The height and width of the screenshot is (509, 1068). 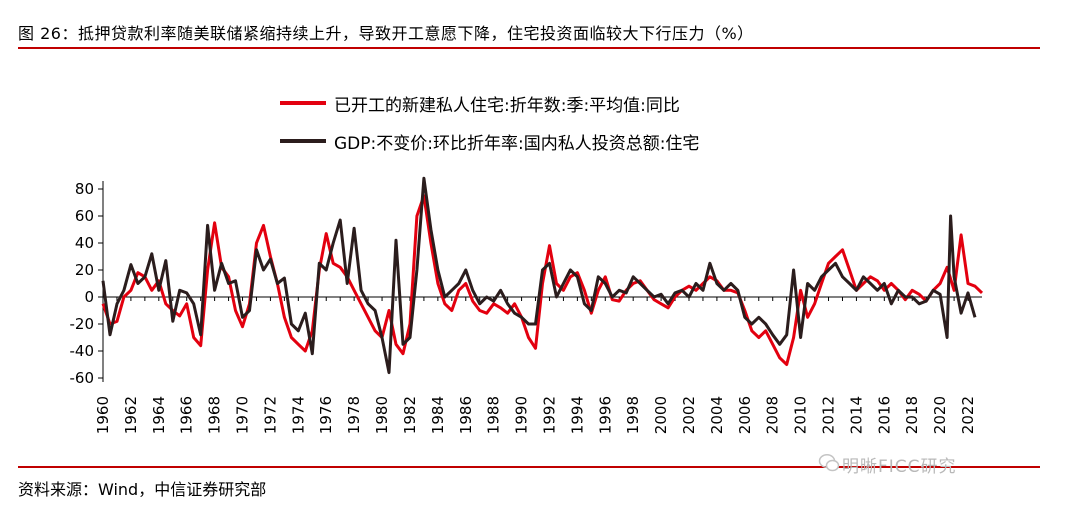 What do you see at coordinates (912, 415) in the screenshot?
I see `x-tick-label: 2018` at bounding box center [912, 415].